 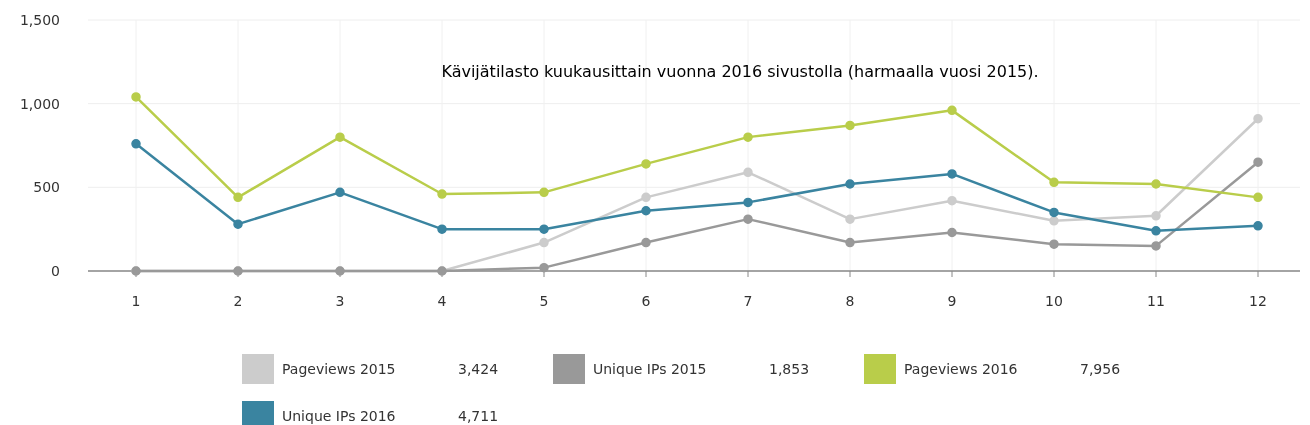 I want to click on y-tick-label: 1,500, so click(x=39, y=19).